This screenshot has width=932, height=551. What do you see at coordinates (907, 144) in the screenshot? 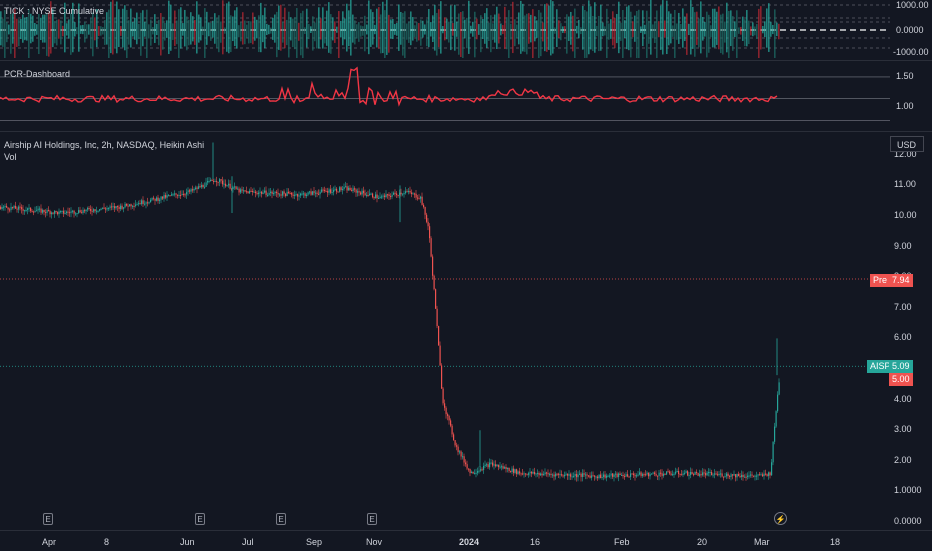
I see `currency-button: USD` at bounding box center [907, 144].